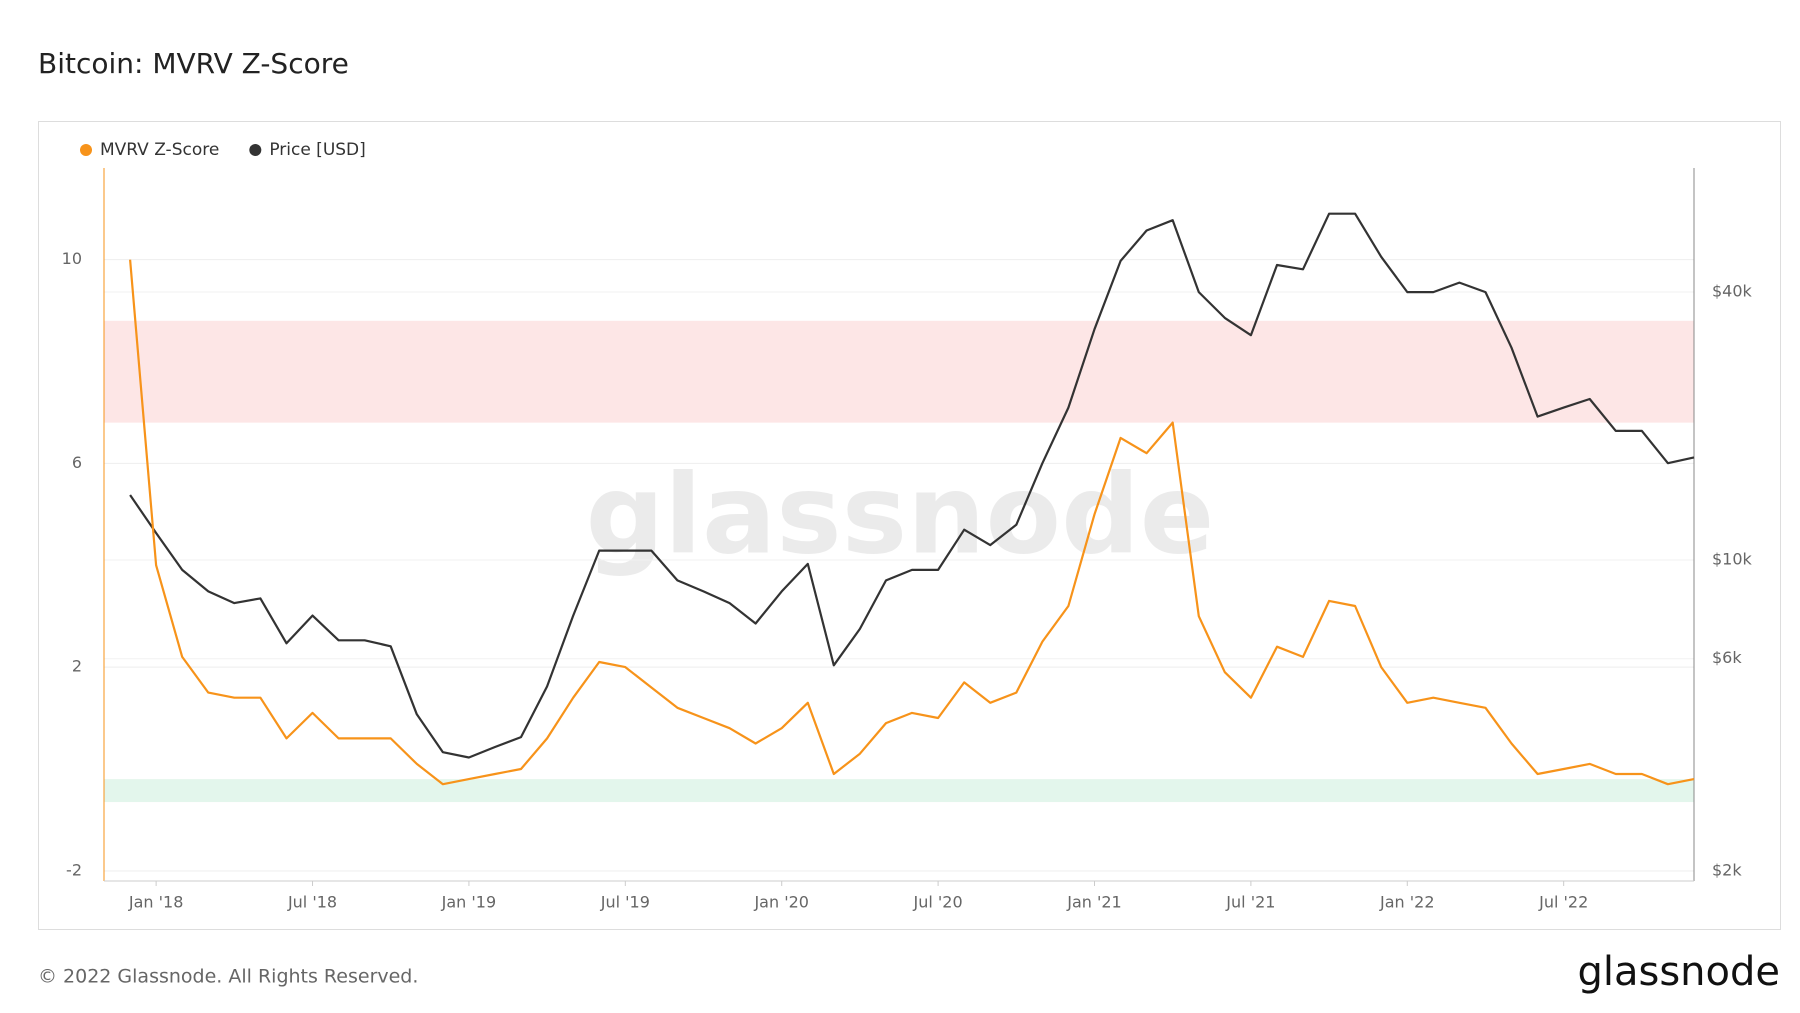  What do you see at coordinates (1407, 902) in the screenshot?
I see `x-tick-label: Jan '22` at bounding box center [1407, 902].